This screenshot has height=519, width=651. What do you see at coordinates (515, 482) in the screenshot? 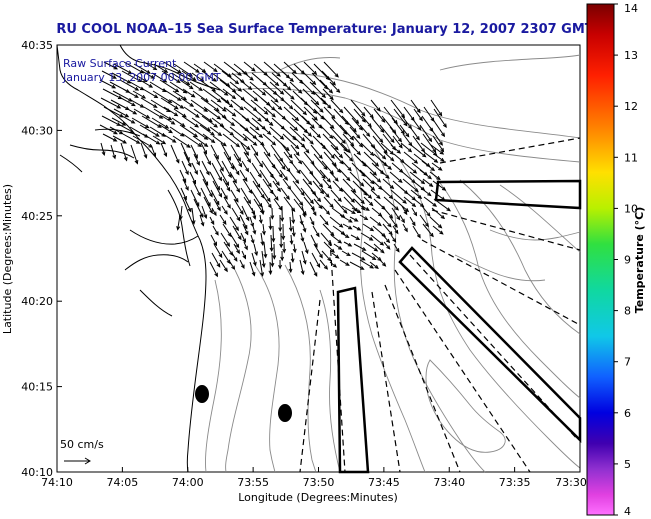
I see `x-tick-label: 73:35` at bounding box center [515, 482].